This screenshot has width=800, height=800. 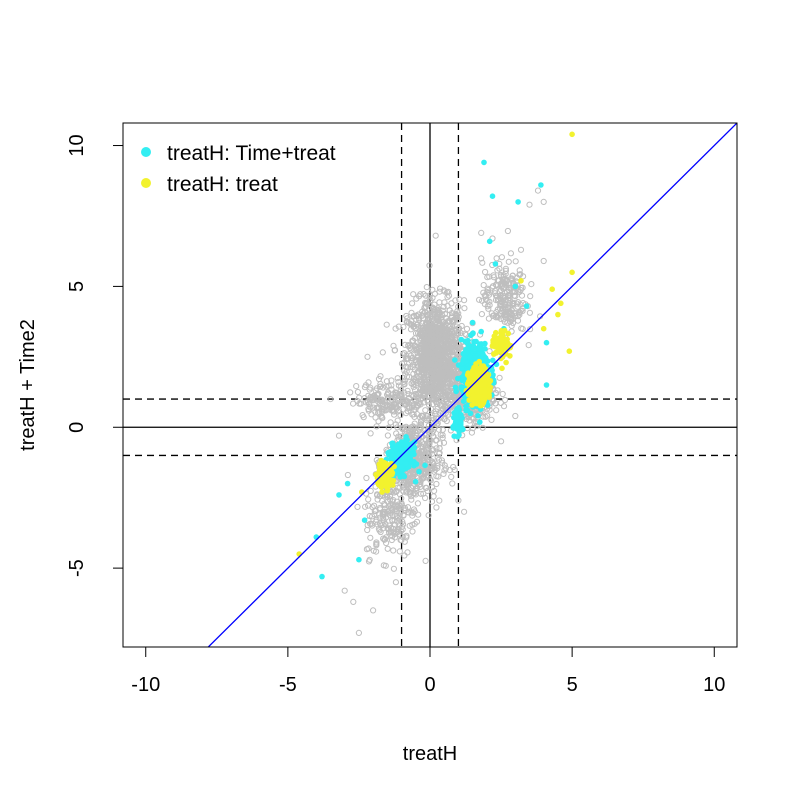 What do you see at coordinates (146, 183) in the screenshot?
I see `legend-marker-treat` at bounding box center [146, 183].